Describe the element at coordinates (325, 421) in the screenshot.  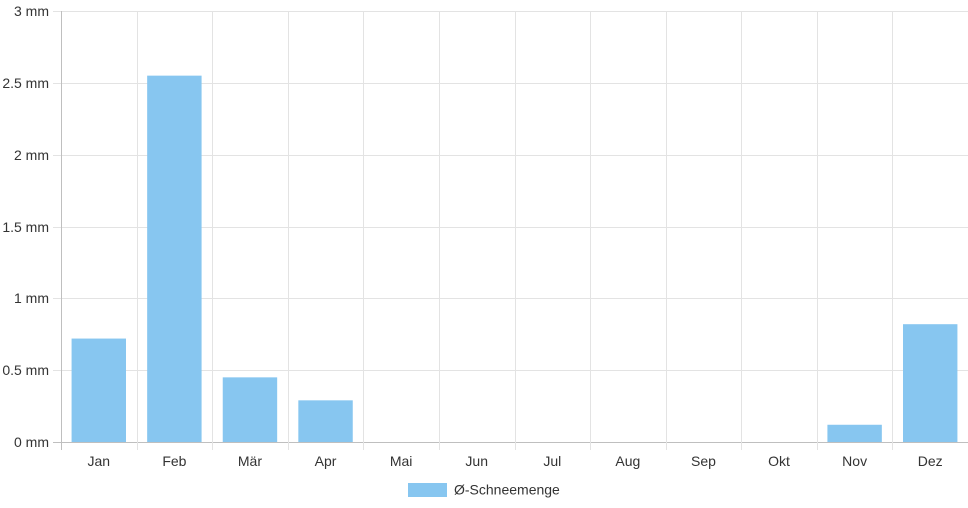
I see `bar-apr` at that location.